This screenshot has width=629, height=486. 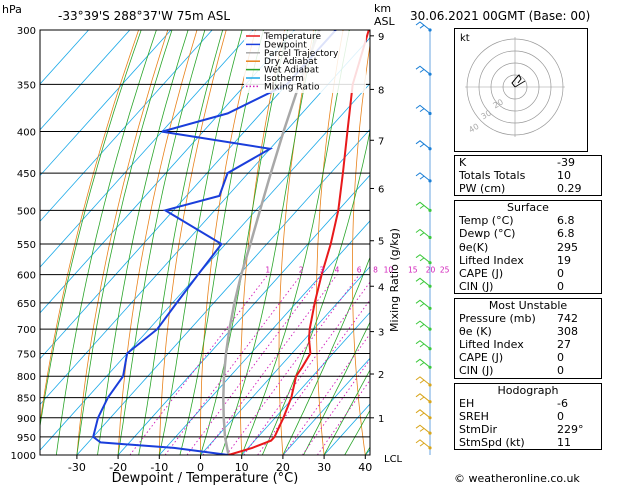 I want to click on pressure-tick-label: 450, so click(x=26, y=174).